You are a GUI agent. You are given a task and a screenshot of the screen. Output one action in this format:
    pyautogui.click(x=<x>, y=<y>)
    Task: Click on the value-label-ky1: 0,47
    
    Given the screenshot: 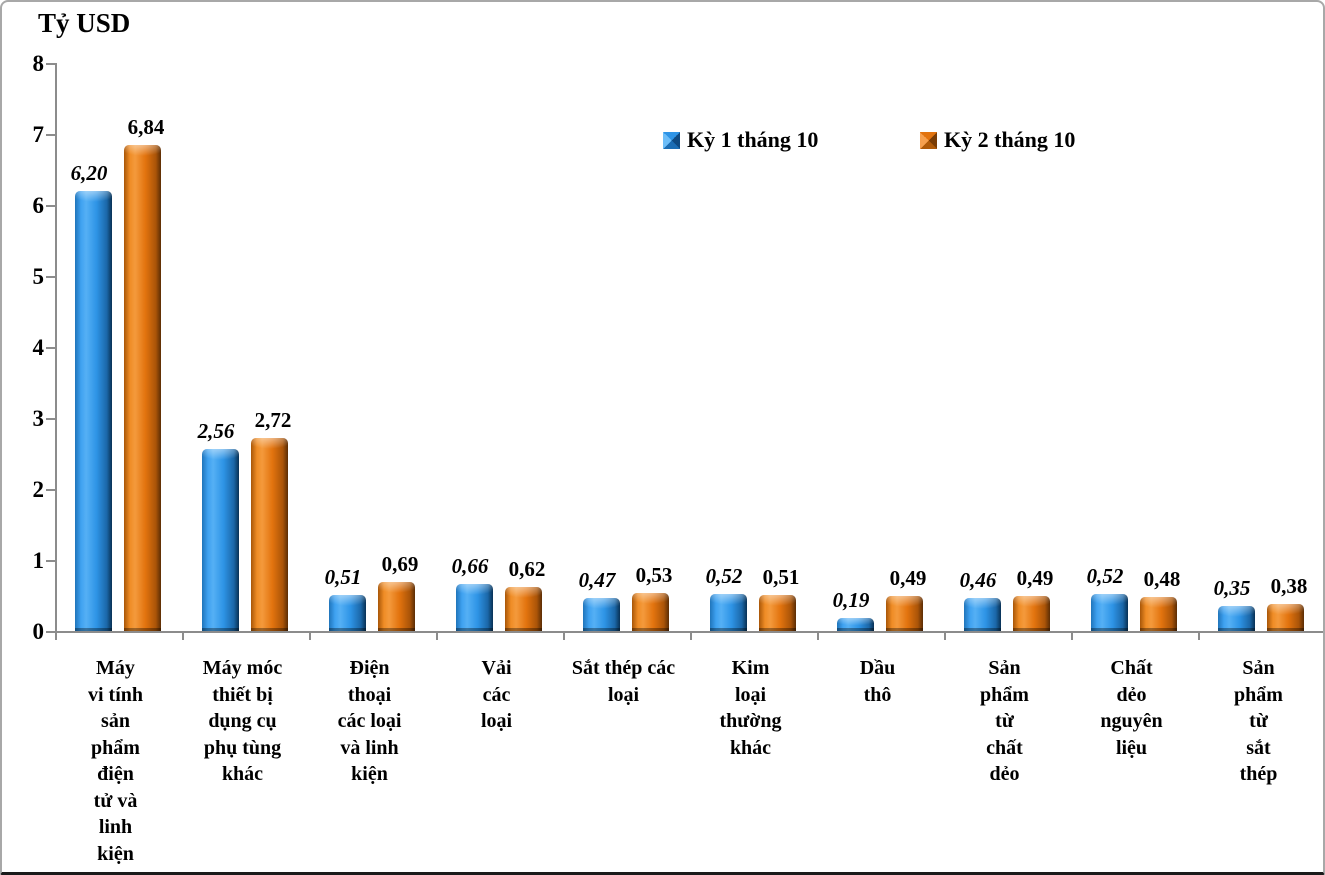 What is the action you would take?
    pyautogui.click(x=597, y=580)
    